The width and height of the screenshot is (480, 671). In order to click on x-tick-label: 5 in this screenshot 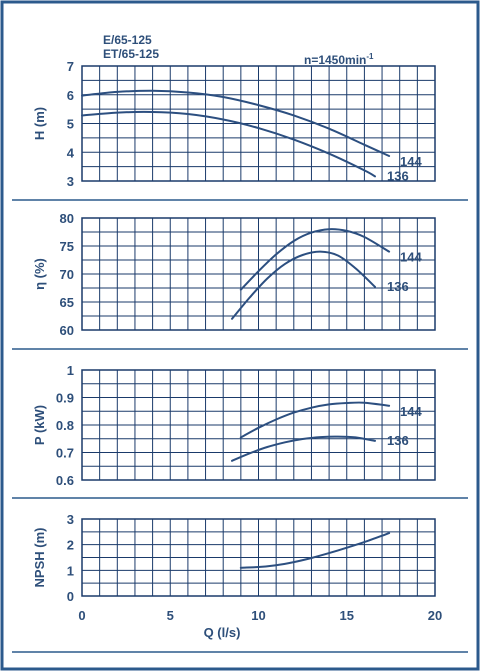, I will do `click(170, 615)`.